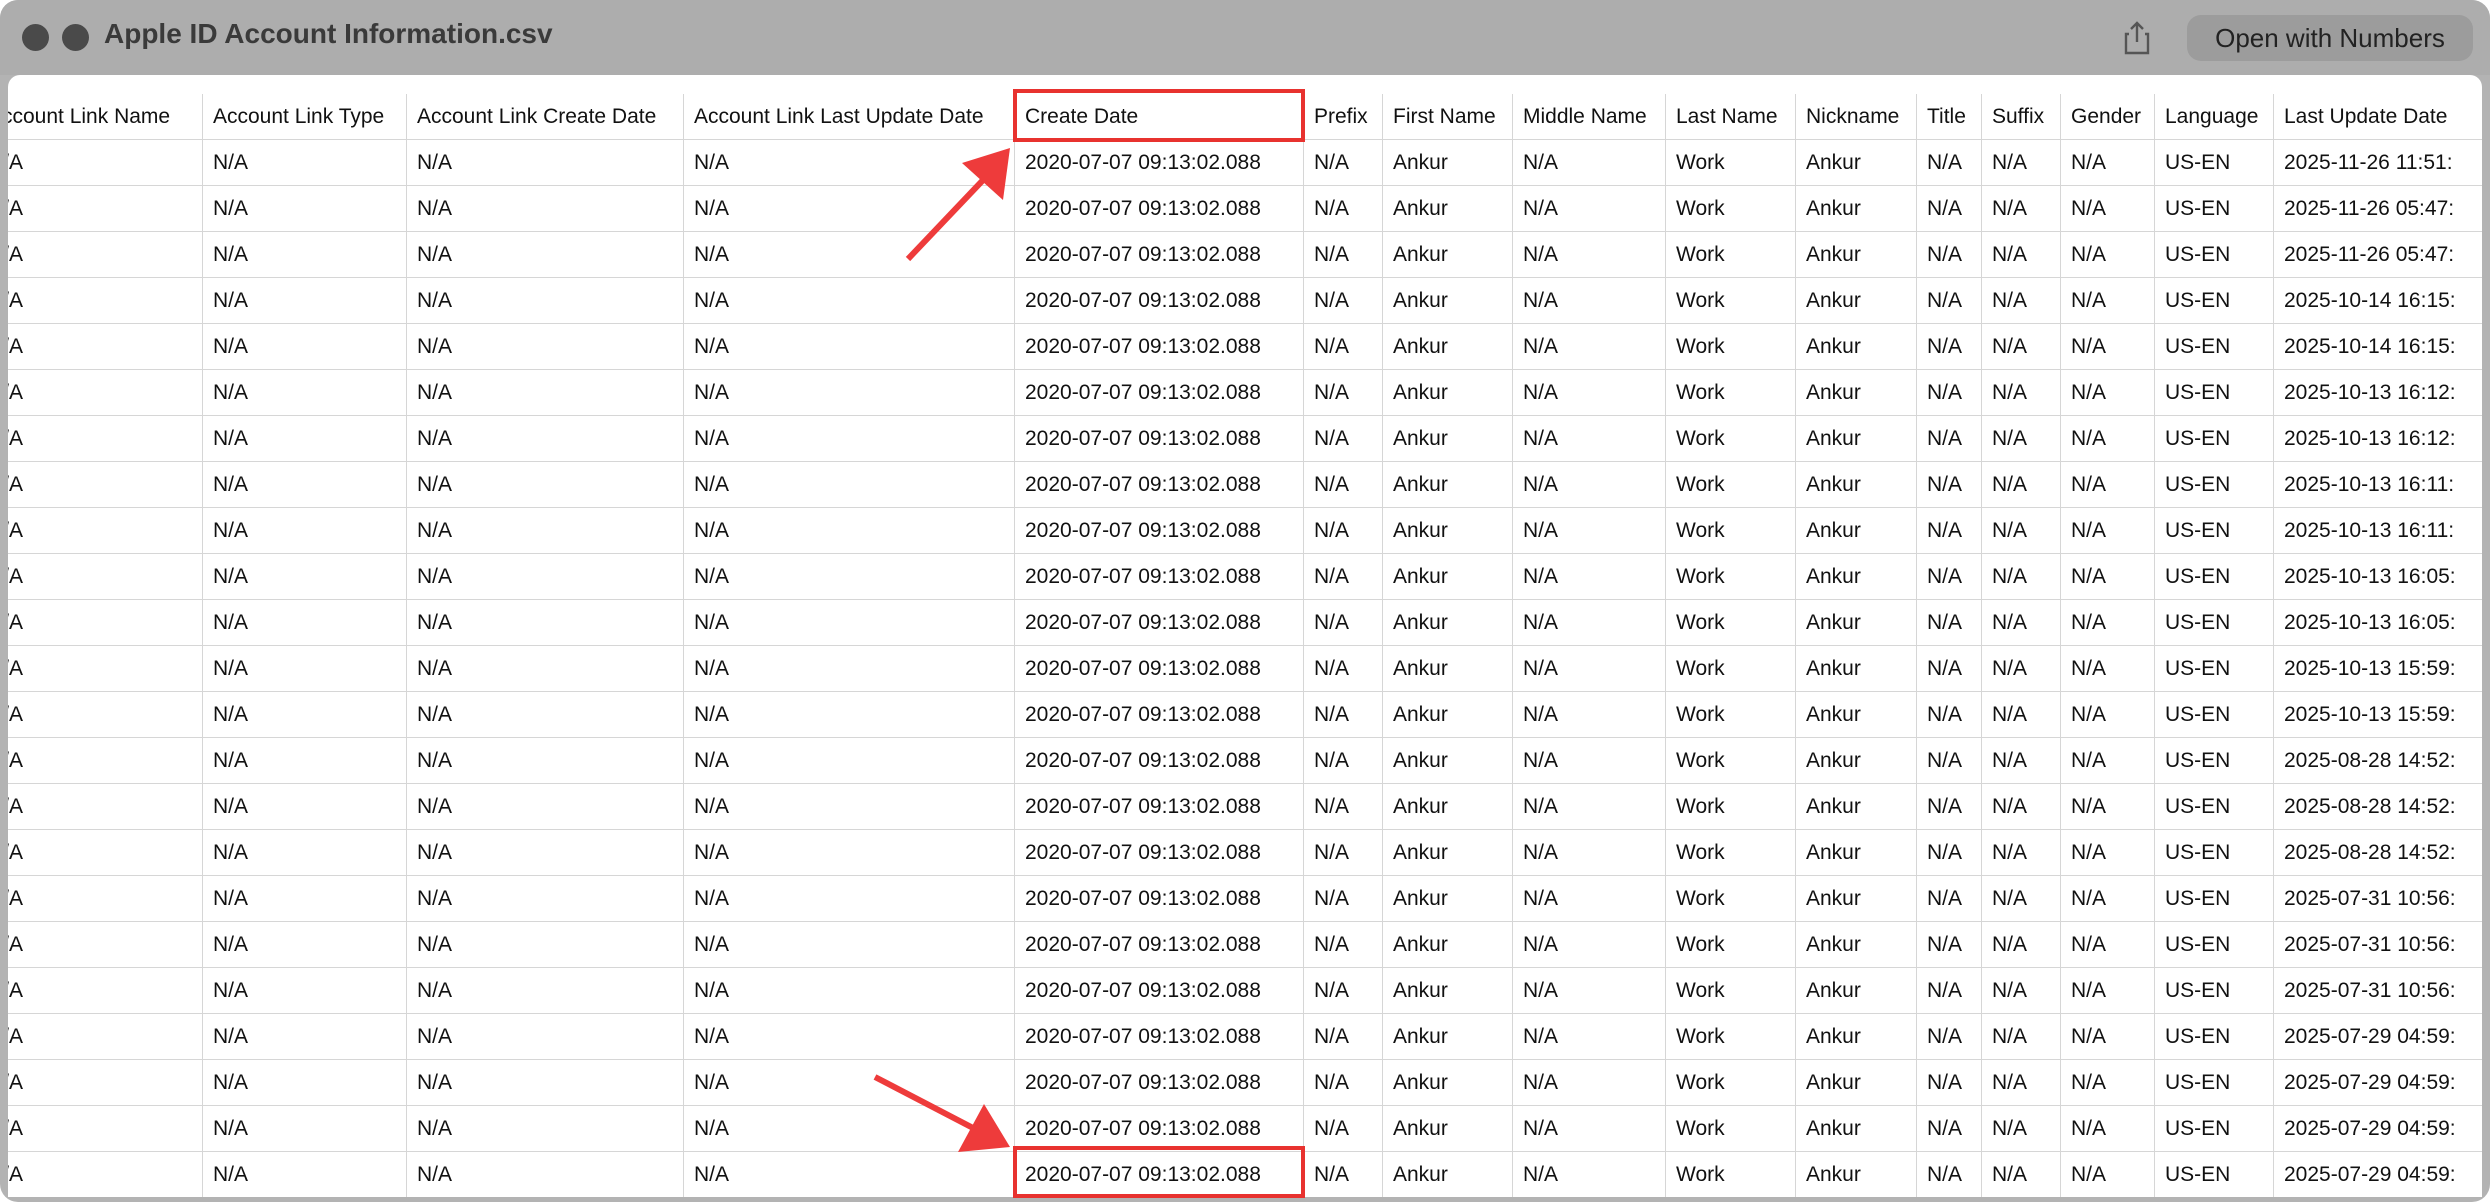 Image resolution: width=2490 pixels, height=1202 pixels. What do you see at coordinates (2137, 38) in the screenshot?
I see `share-icon` at bounding box center [2137, 38].